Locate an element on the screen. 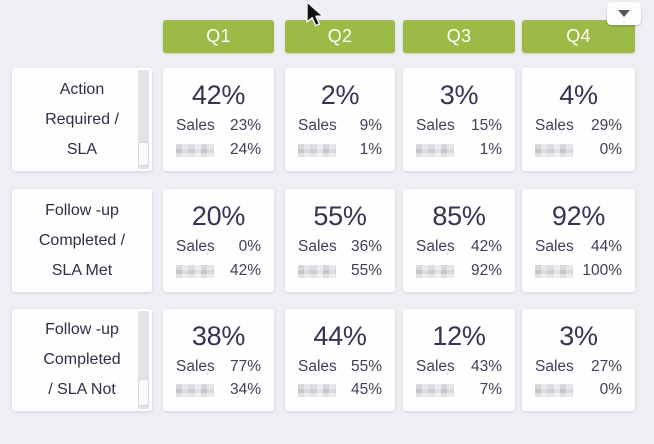 Image resolution: width=654 pixels, height=444 pixels. table-cell: 44% Sales 55% 45% is located at coordinates (340, 360).